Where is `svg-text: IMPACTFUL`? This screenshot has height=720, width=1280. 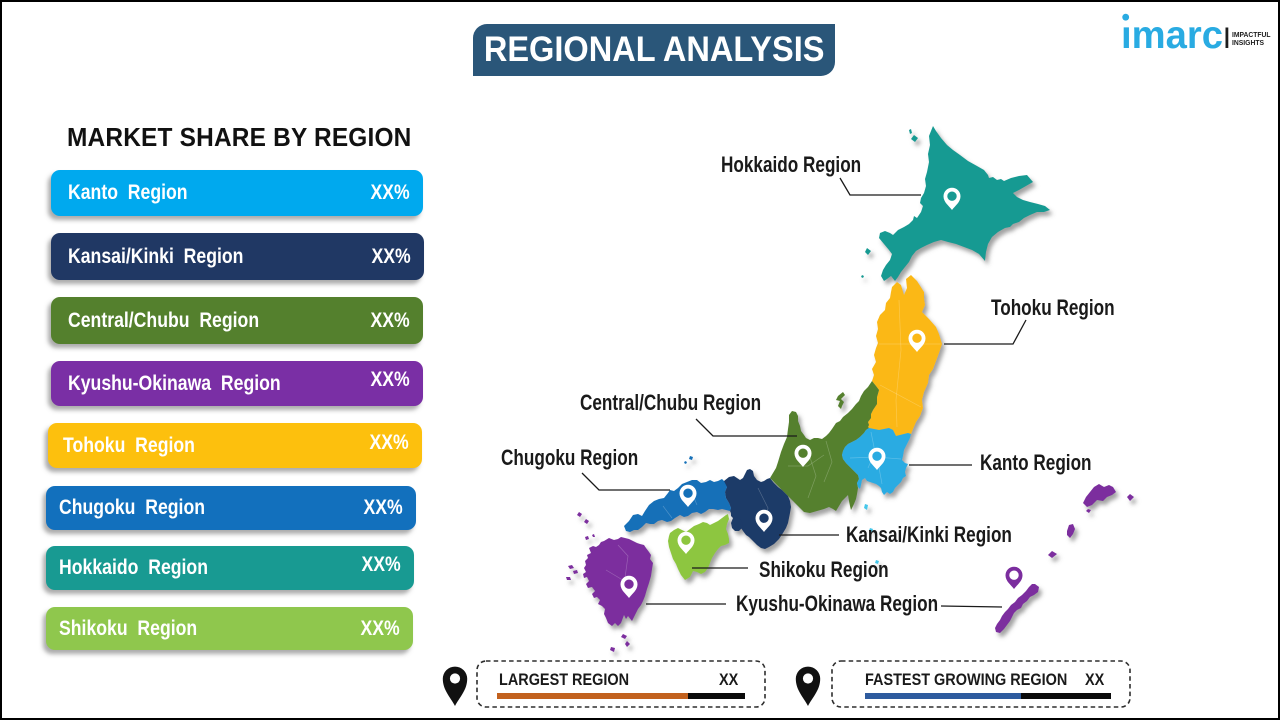 svg-text: IMPACTFUL is located at coordinates (1251, 34).